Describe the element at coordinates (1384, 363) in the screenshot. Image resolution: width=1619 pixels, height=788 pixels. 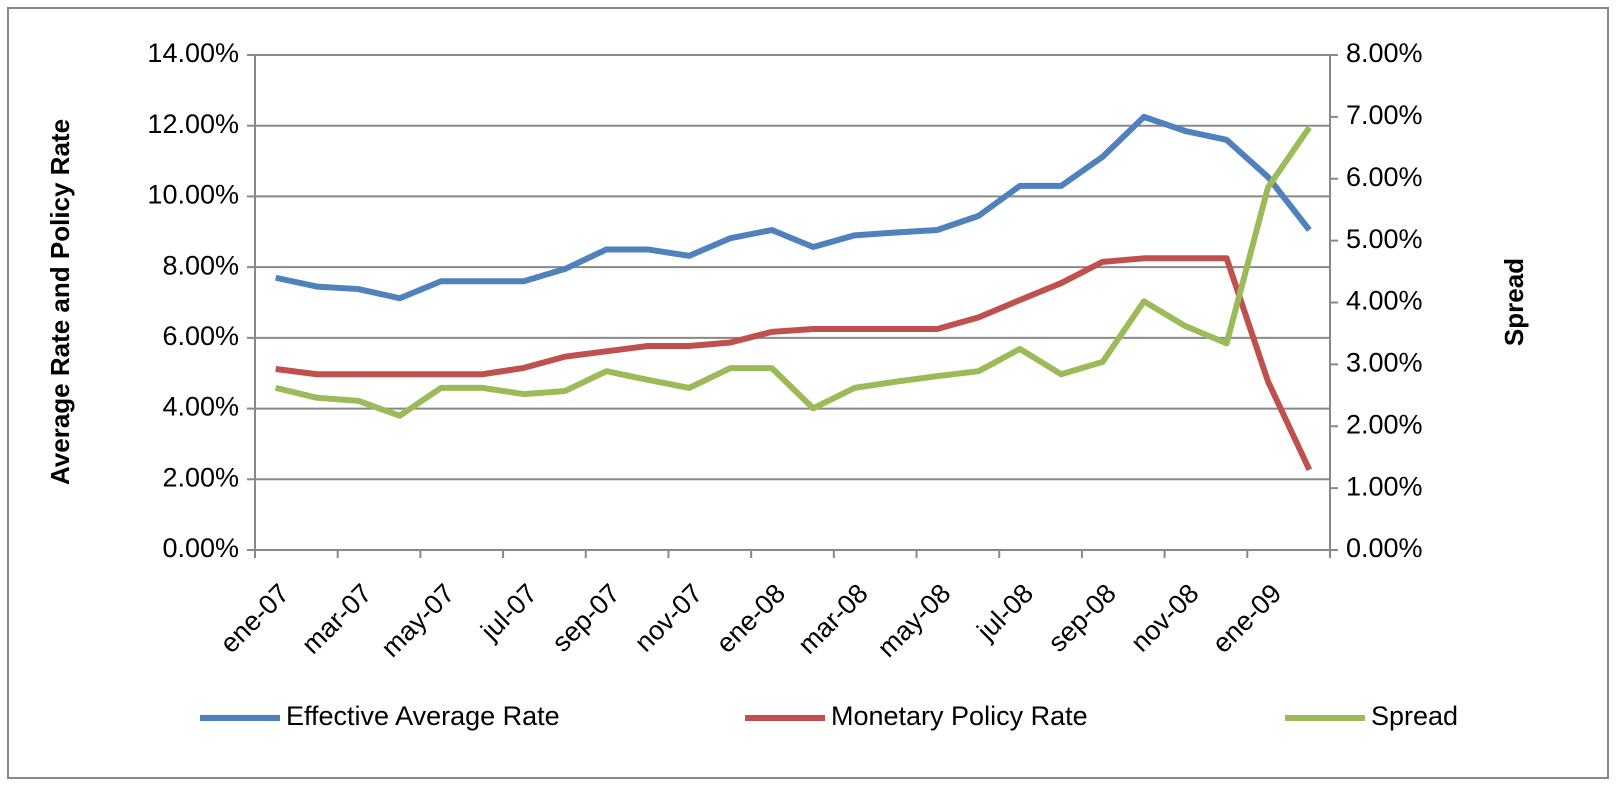
I see `y2-tick-label: 3.00%` at that location.